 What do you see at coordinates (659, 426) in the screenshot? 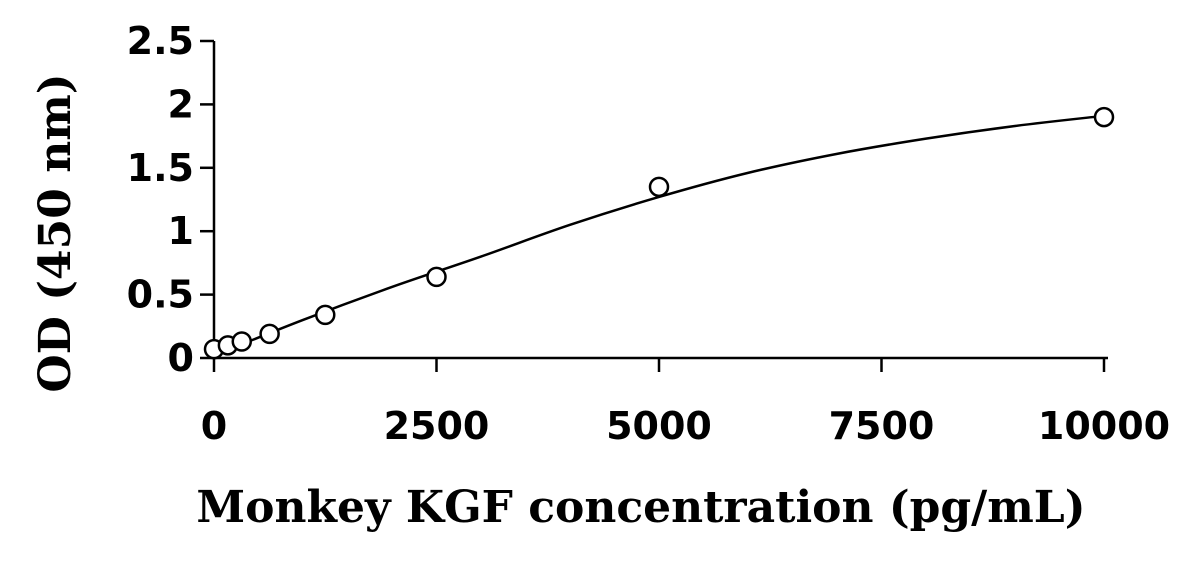
I see `x-tick-label: 5000` at bounding box center [659, 426].